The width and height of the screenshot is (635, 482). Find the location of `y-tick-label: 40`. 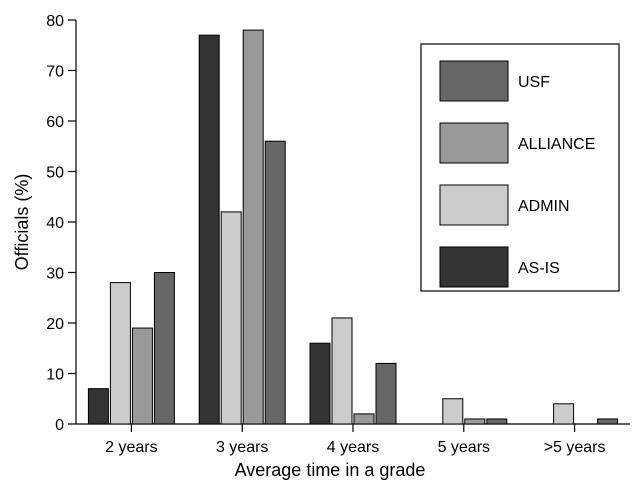

y-tick-label: 40 is located at coordinates (55, 223).